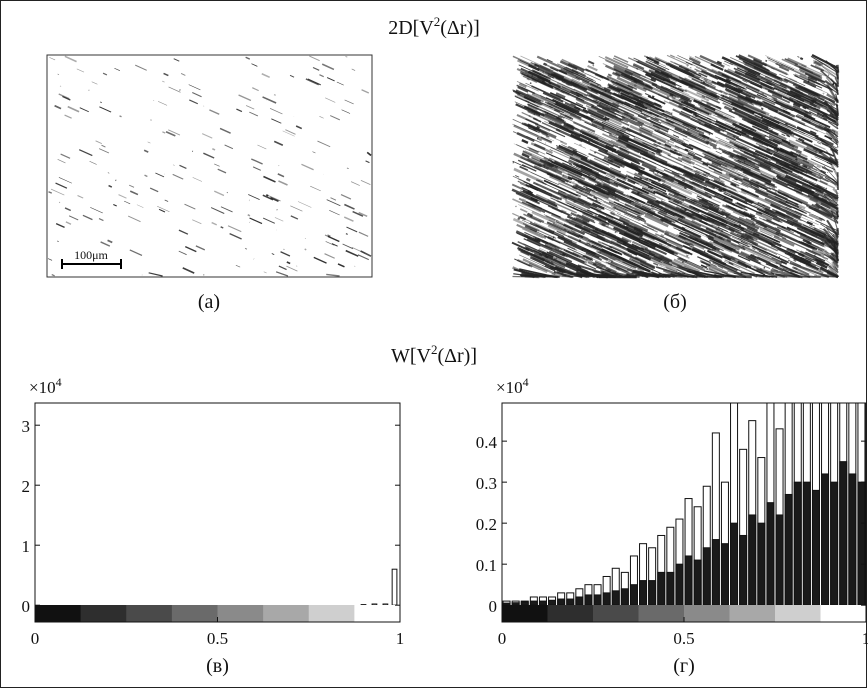  What do you see at coordinates (209, 166) in the screenshot?
I see `micrograph-a` at bounding box center [209, 166].